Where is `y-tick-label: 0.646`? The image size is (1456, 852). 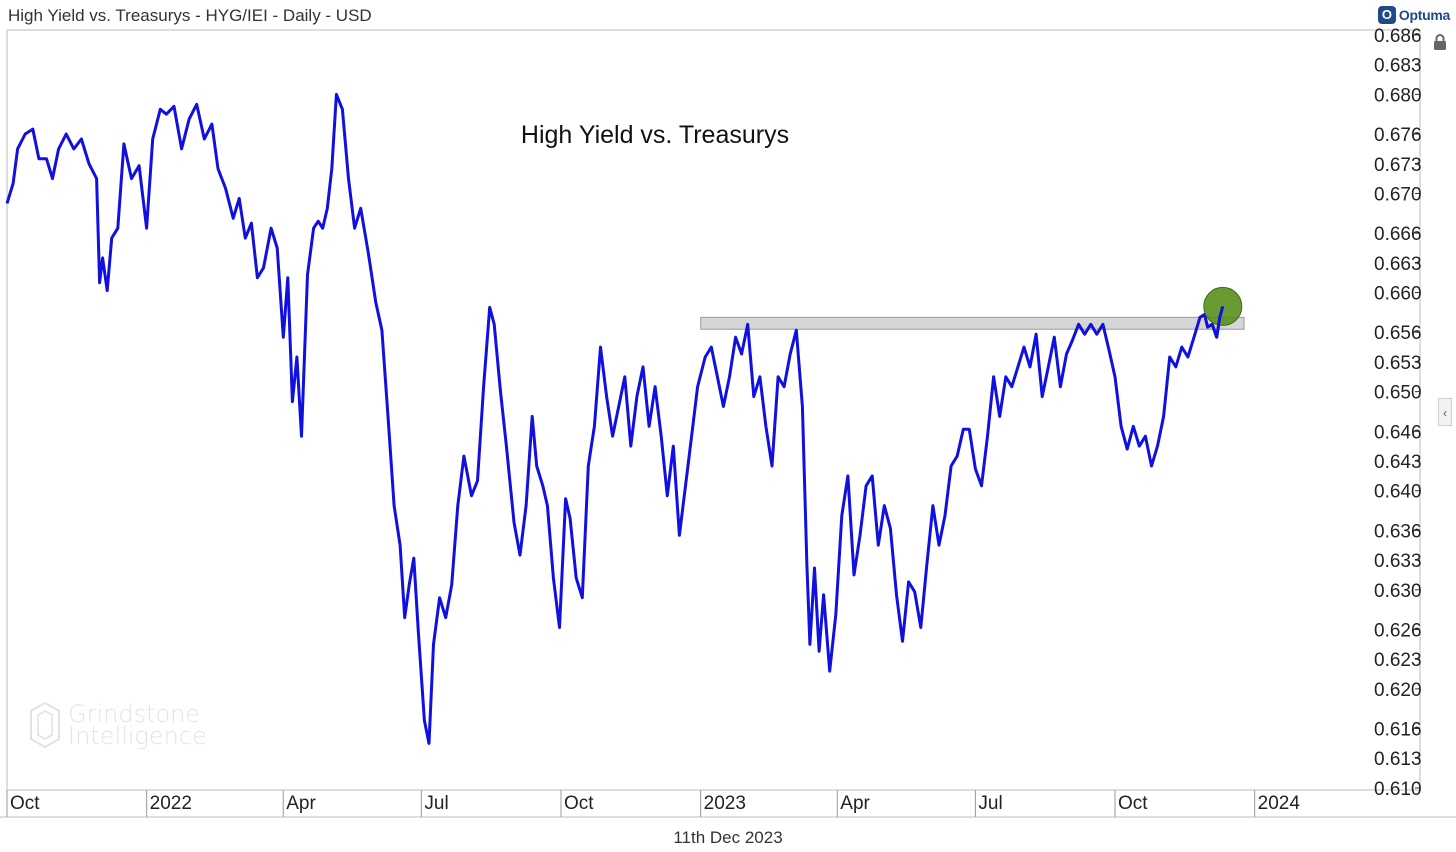 y-tick-label: 0.646 is located at coordinates (1398, 432).